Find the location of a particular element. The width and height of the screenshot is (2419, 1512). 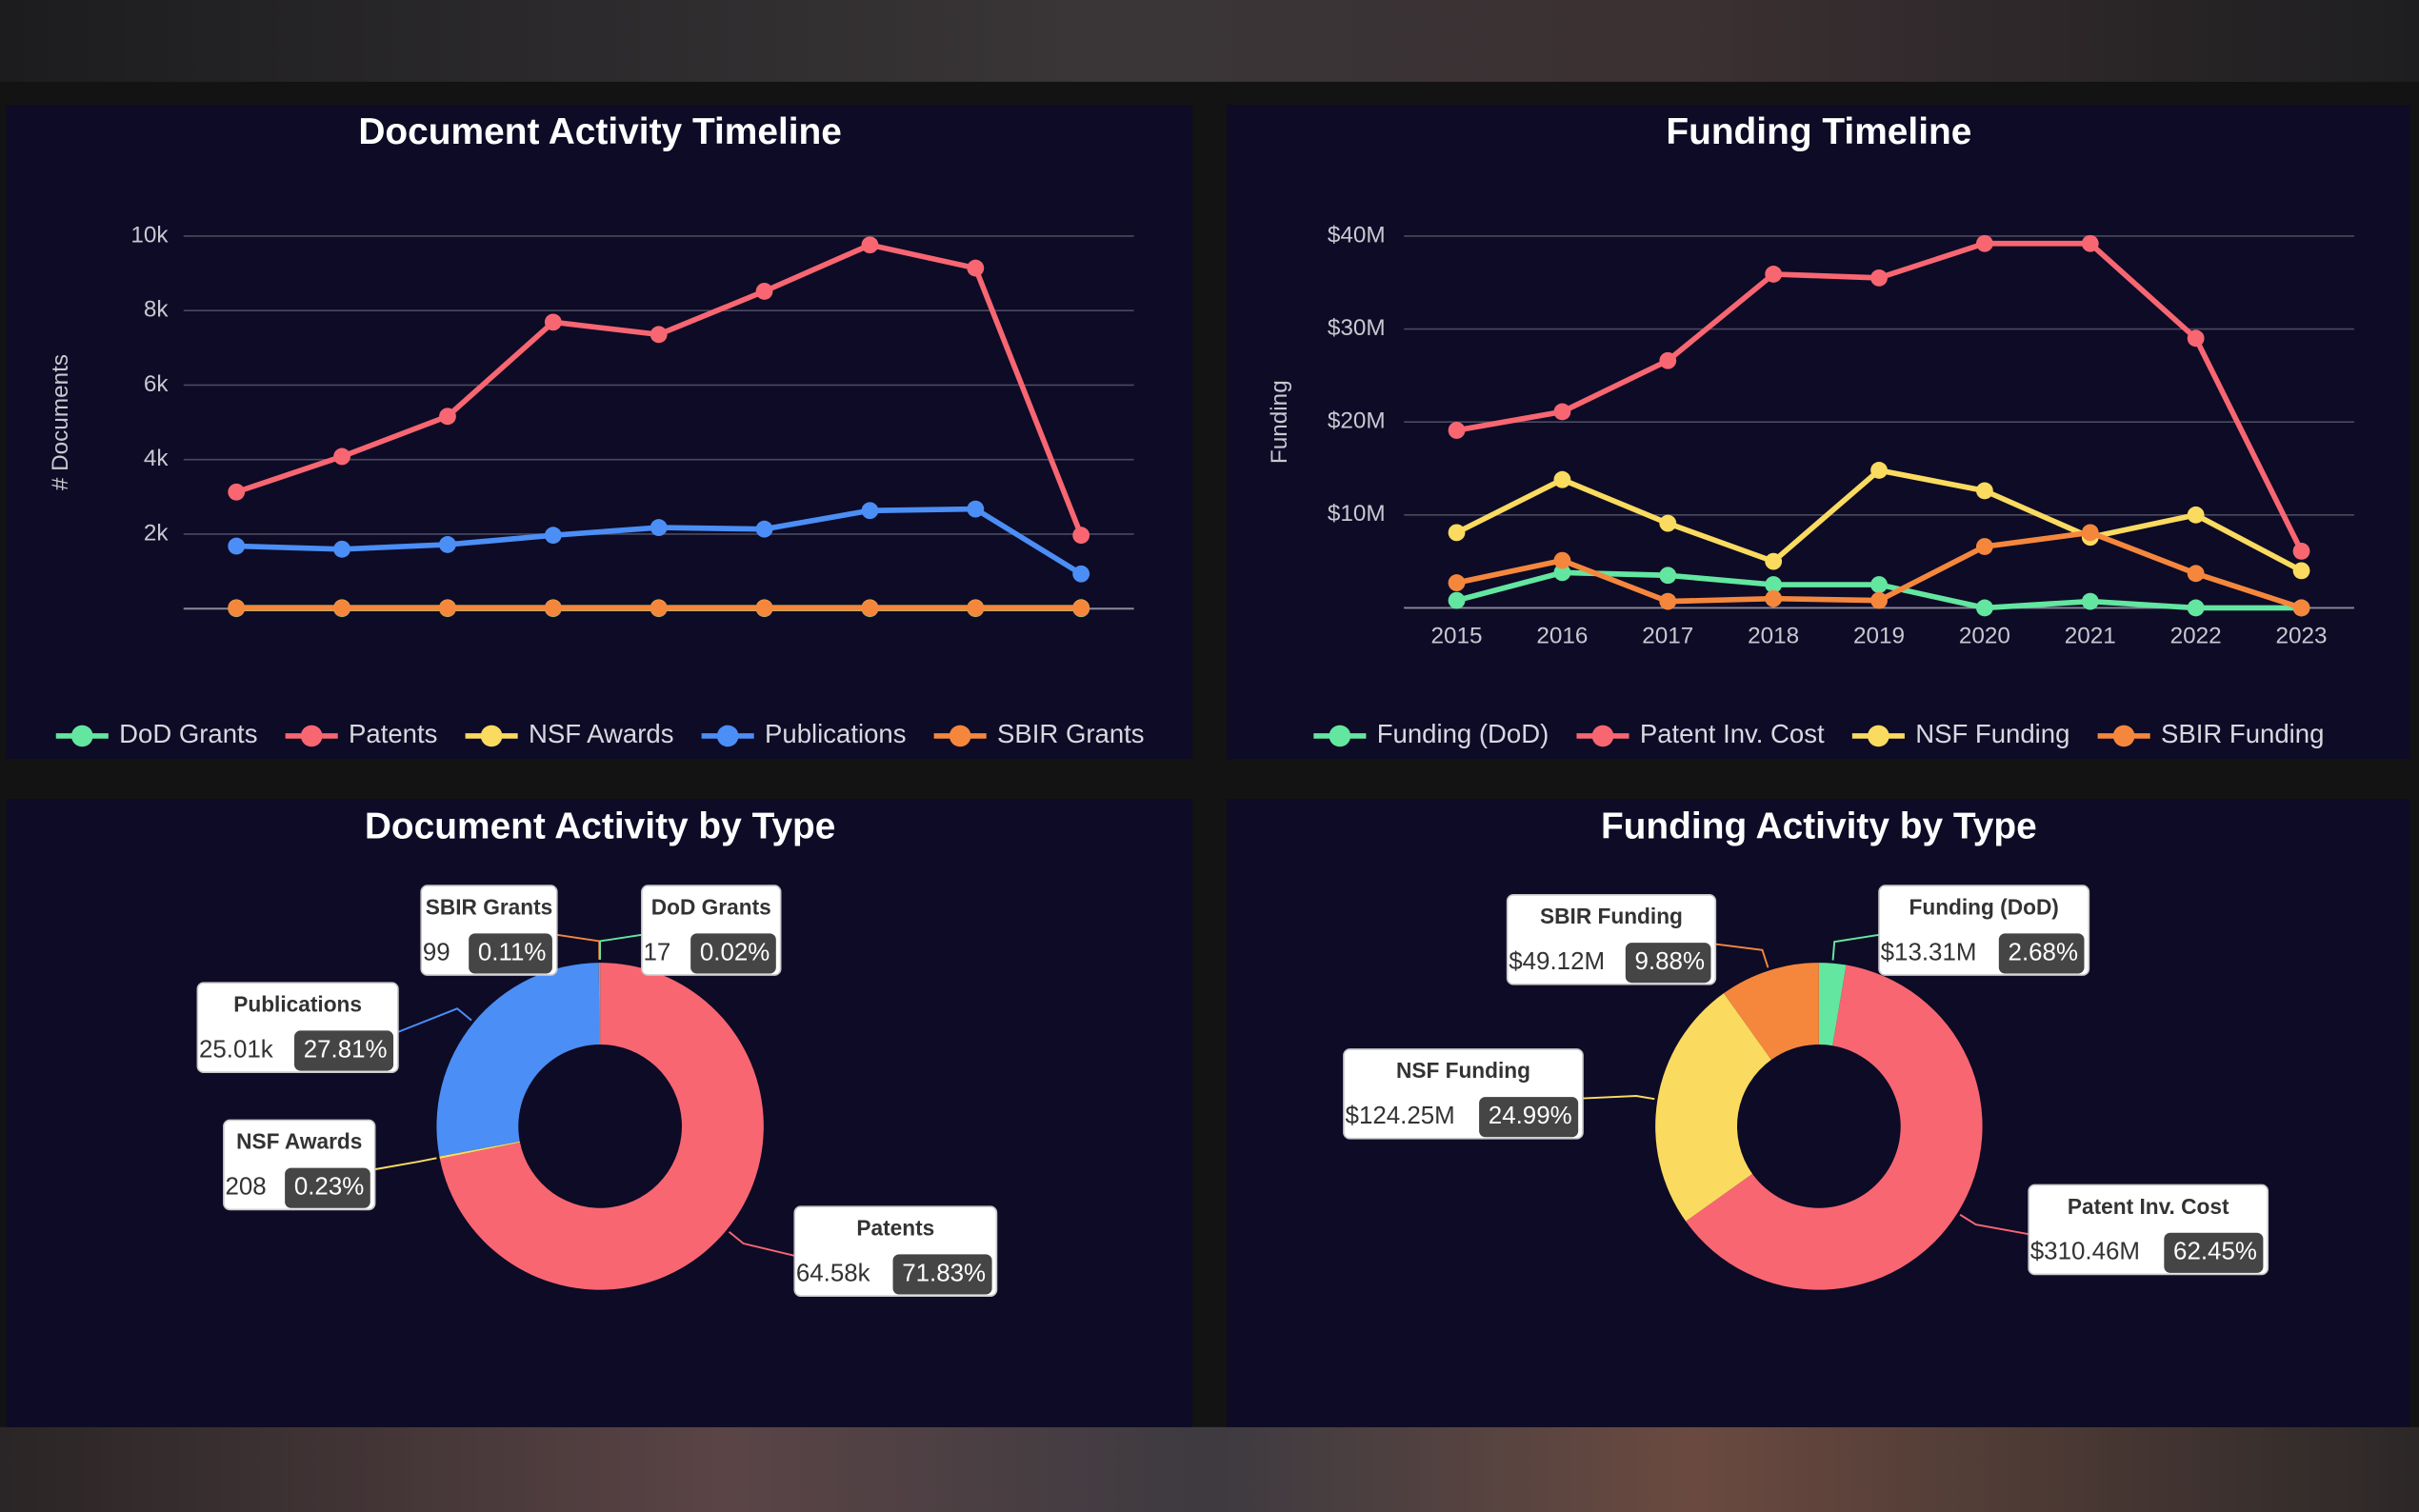

slice-percent: 0.23% is located at coordinates (329, 1187).